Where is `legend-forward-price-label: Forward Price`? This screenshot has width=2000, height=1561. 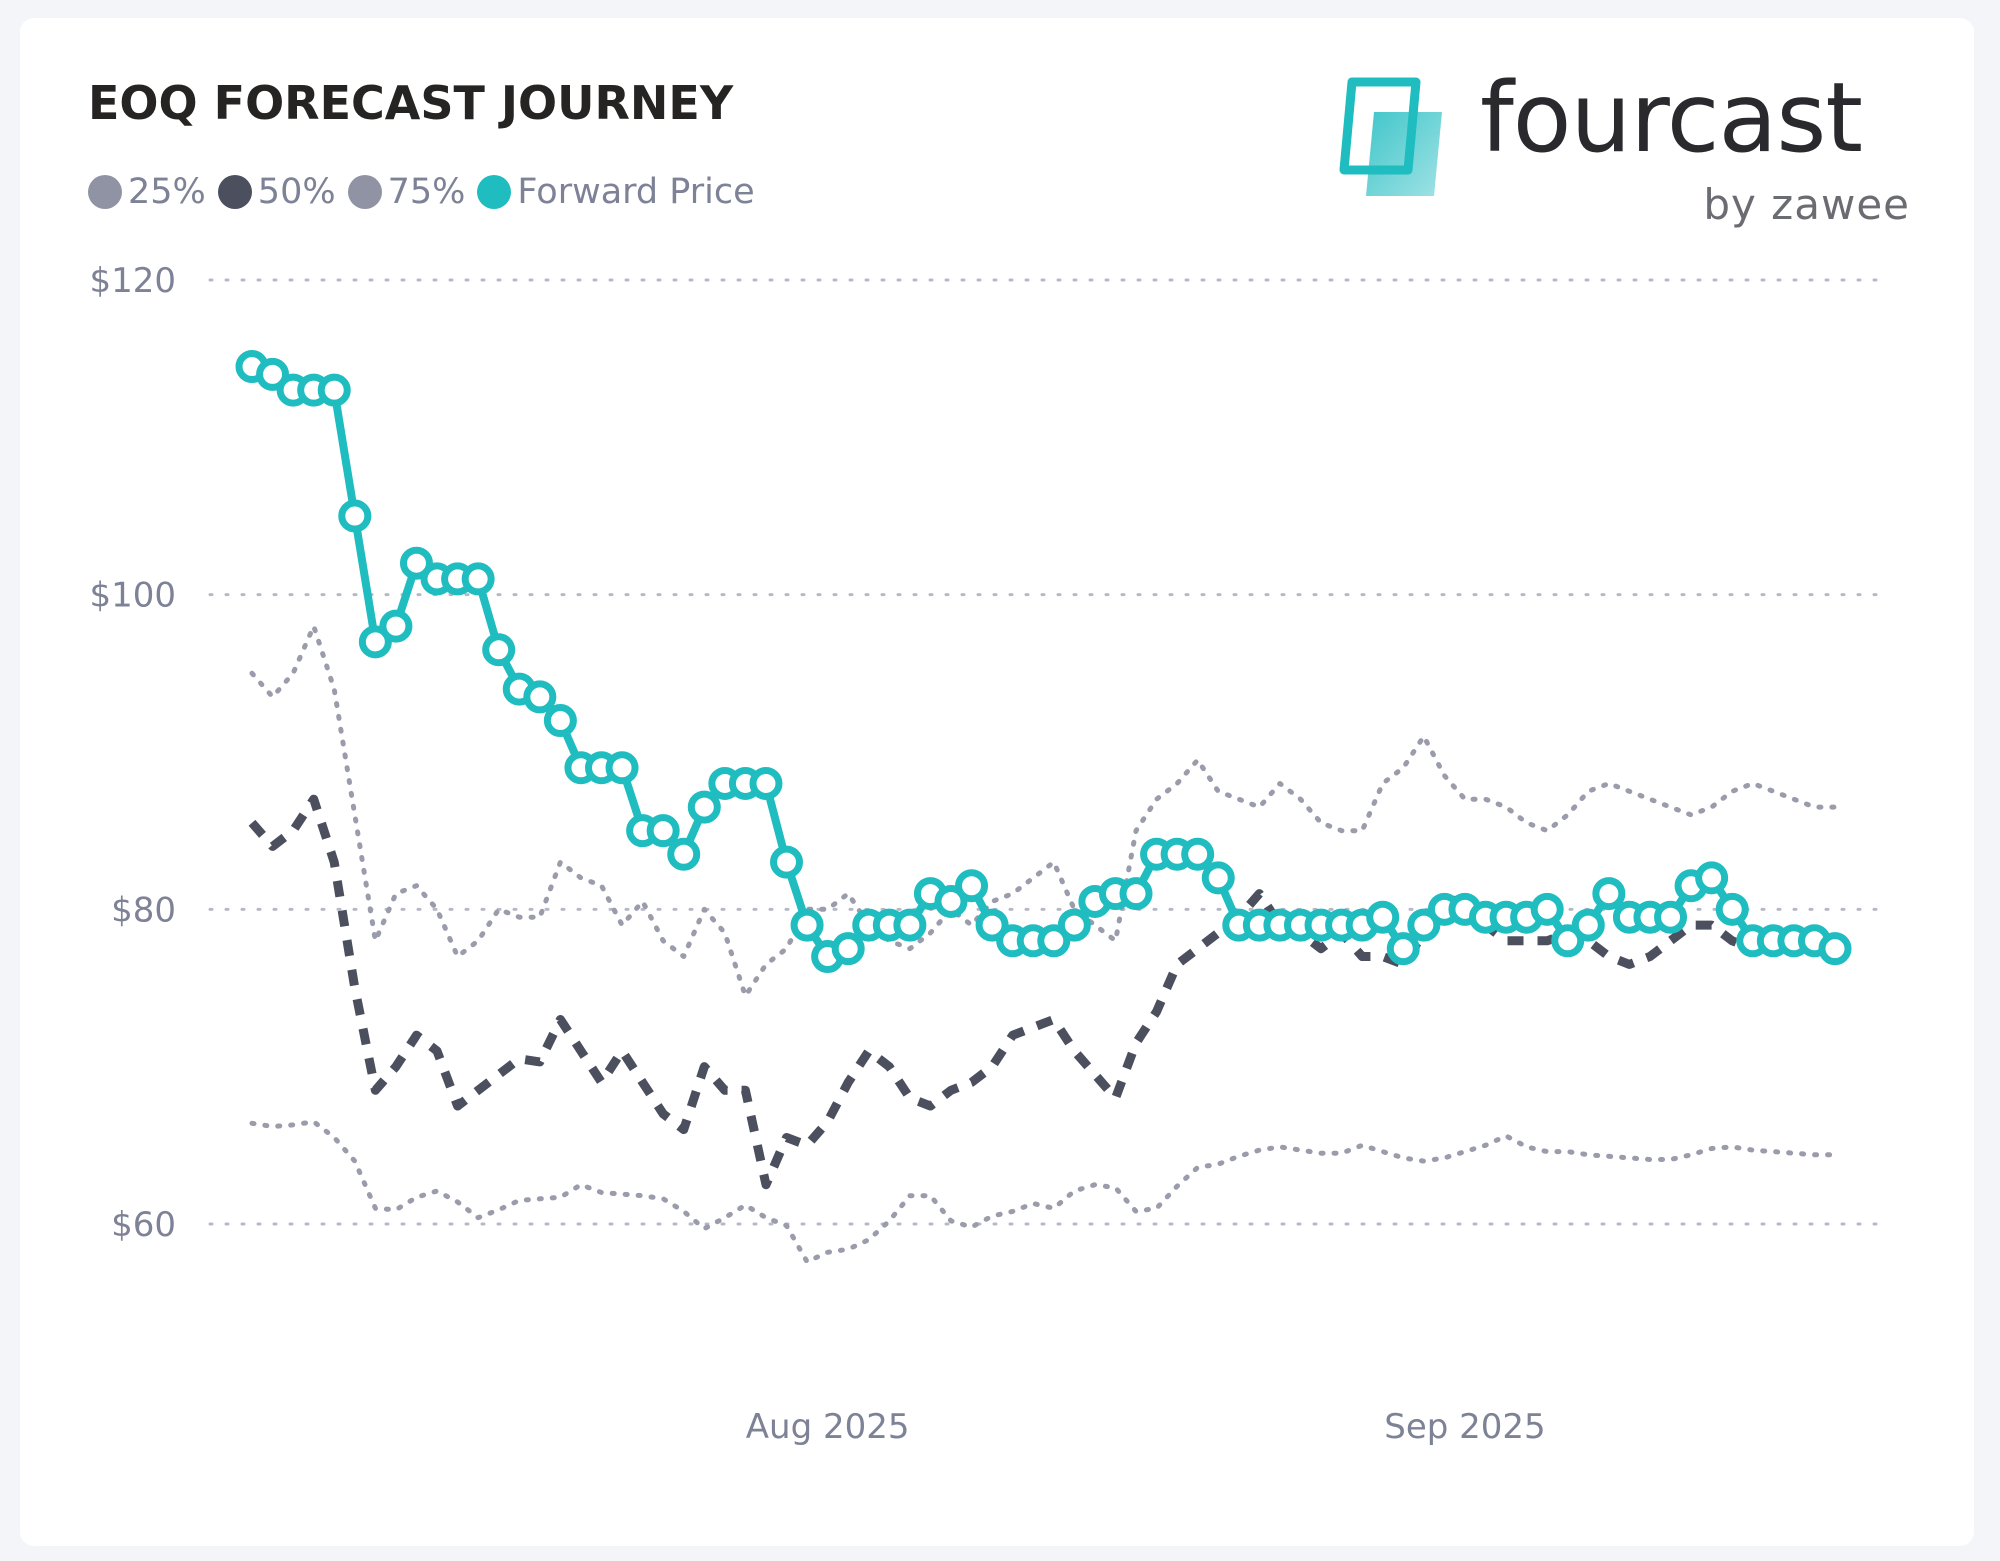
legend-forward-price-label: Forward Price is located at coordinates (636, 192).